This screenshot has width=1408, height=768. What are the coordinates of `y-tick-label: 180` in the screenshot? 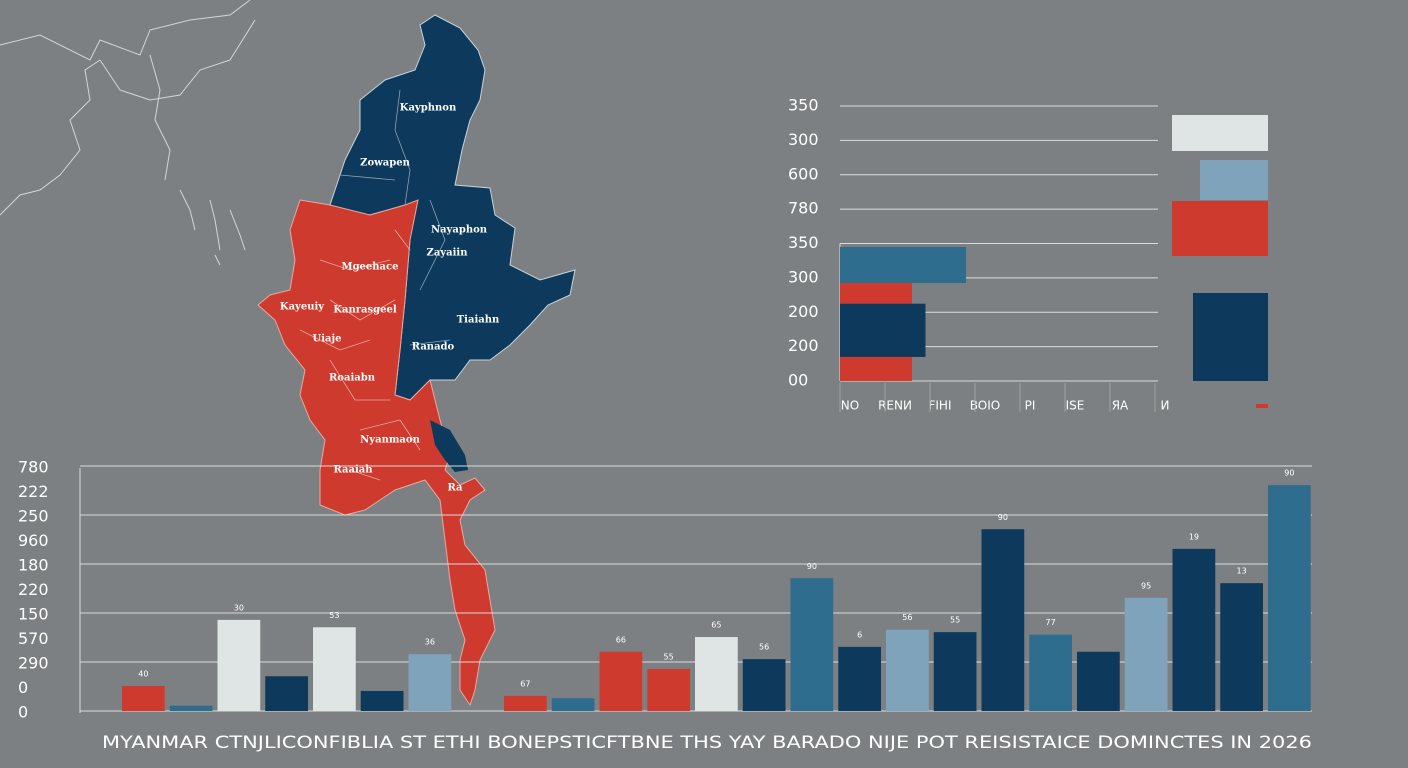 It's located at (33, 565).